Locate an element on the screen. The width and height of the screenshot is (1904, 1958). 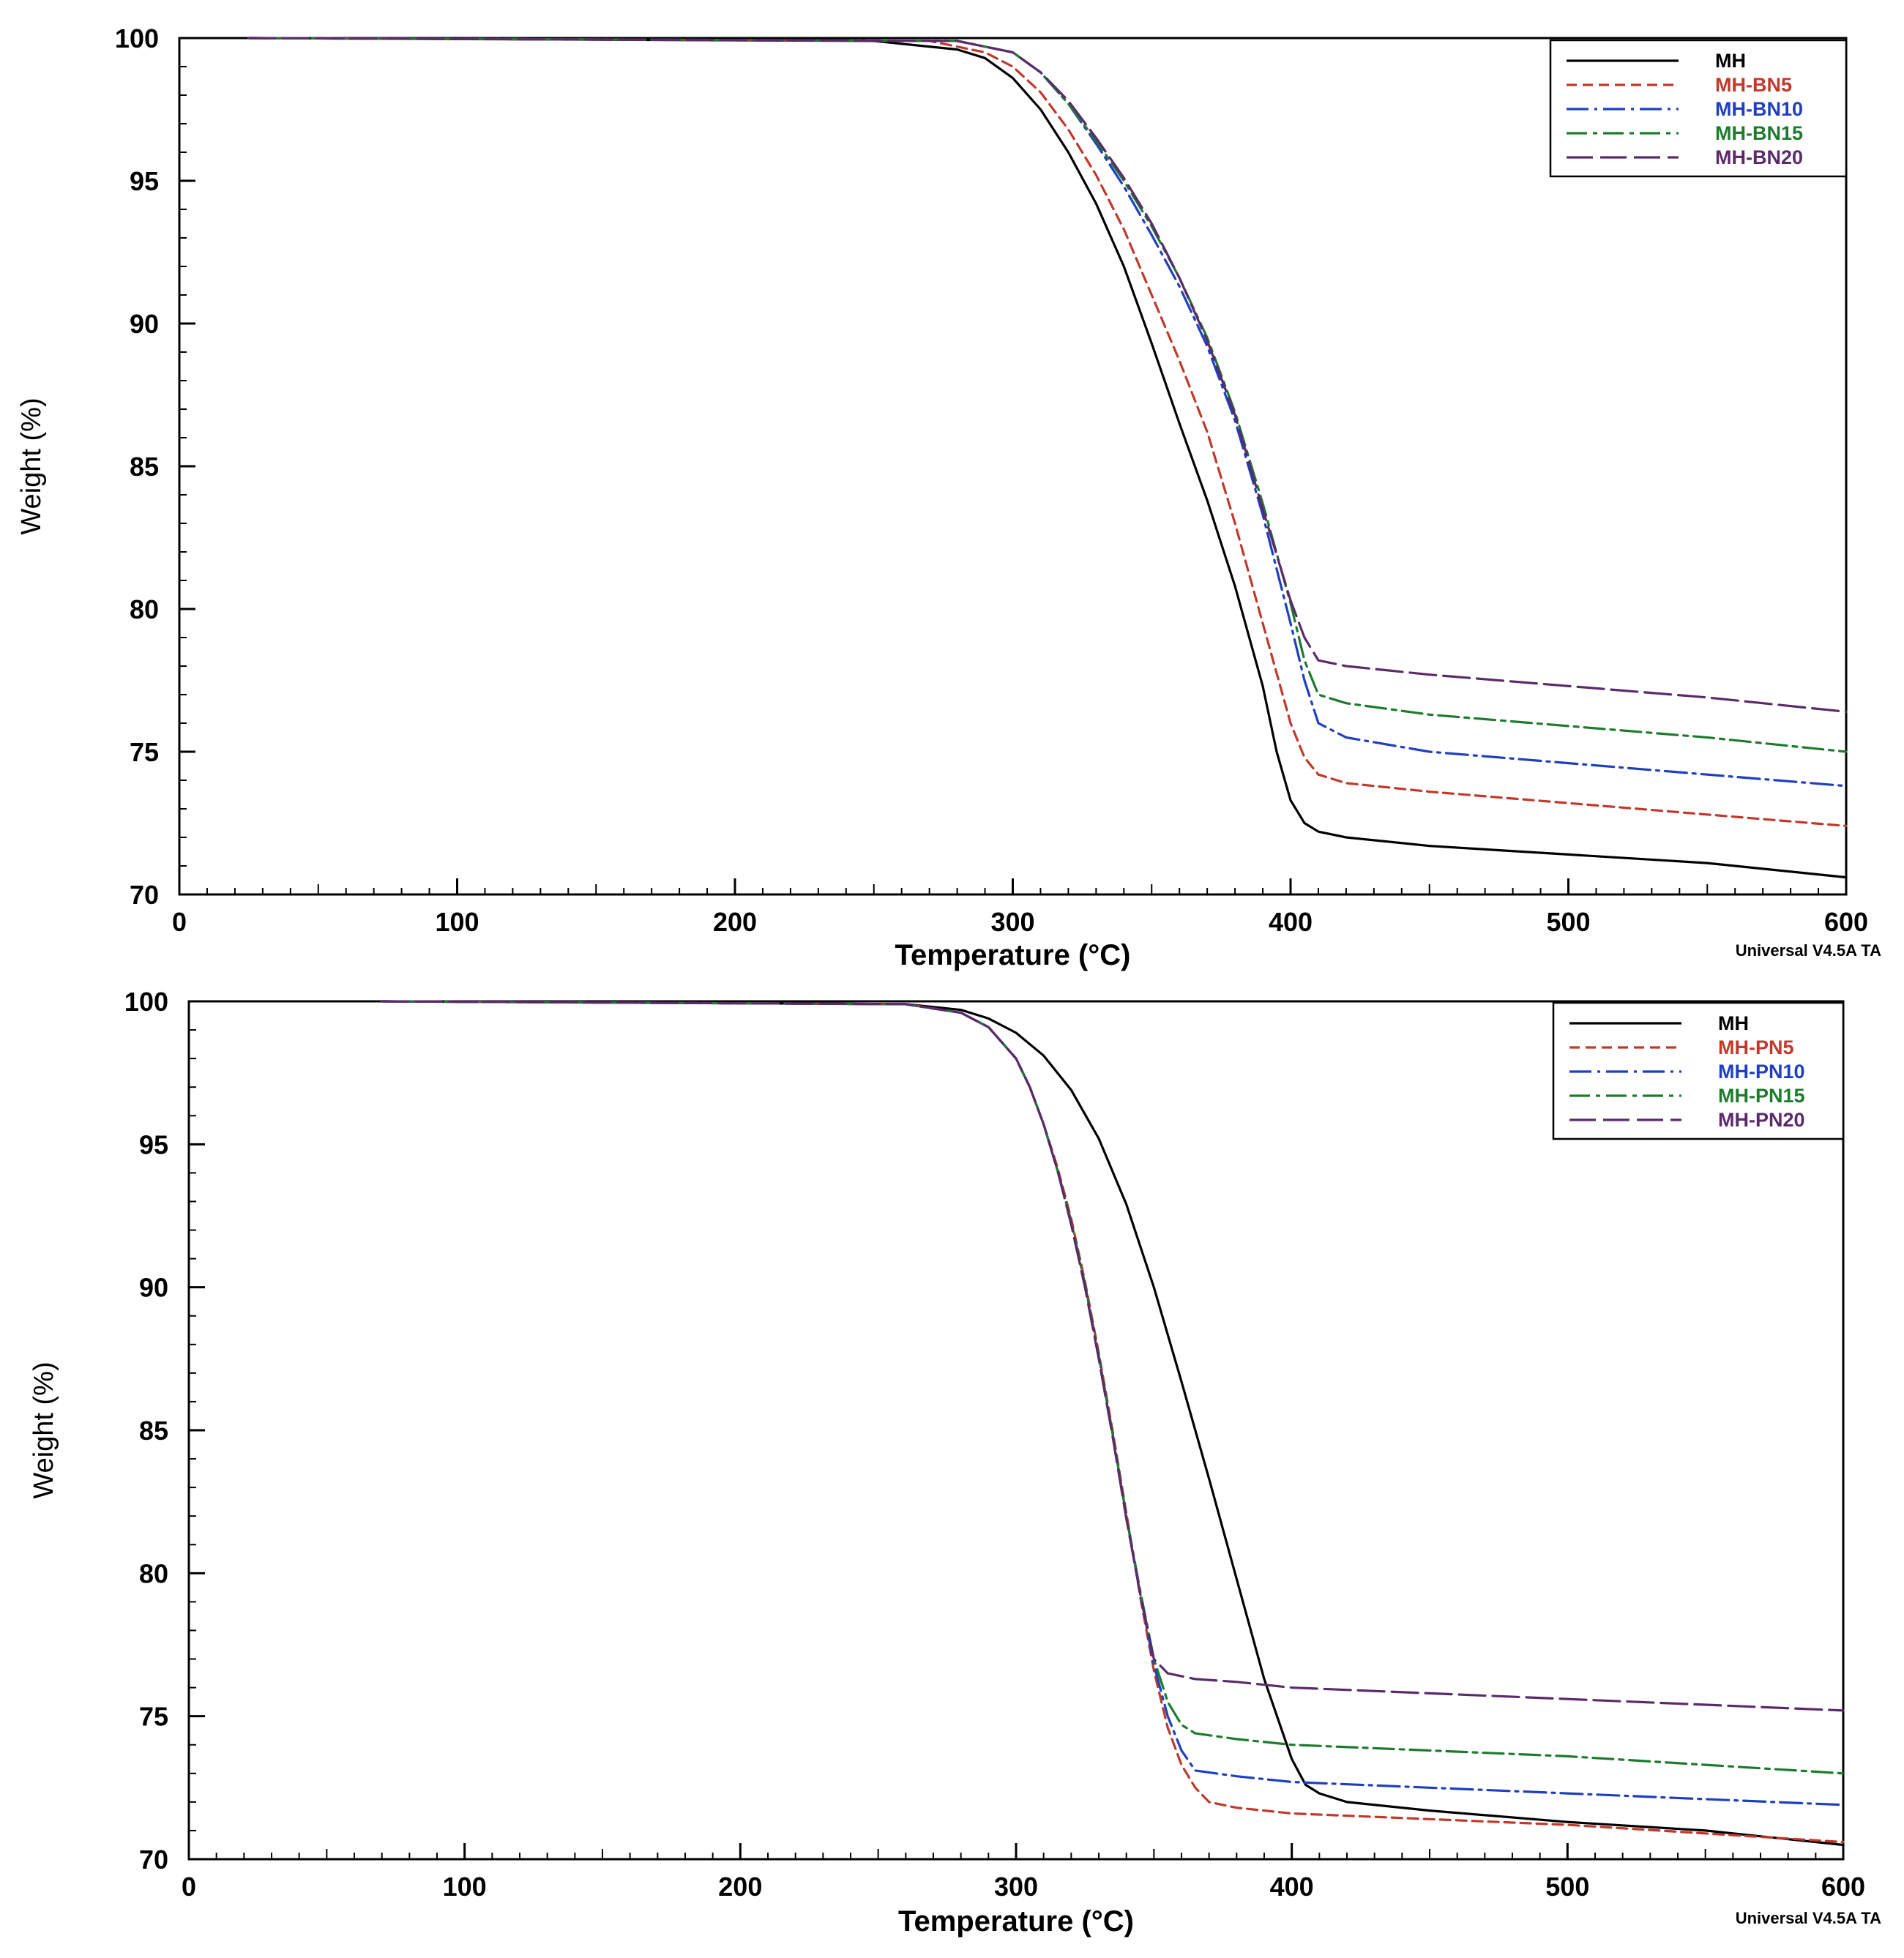
chart-0-y-tick-label: 75 is located at coordinates (144, 752).